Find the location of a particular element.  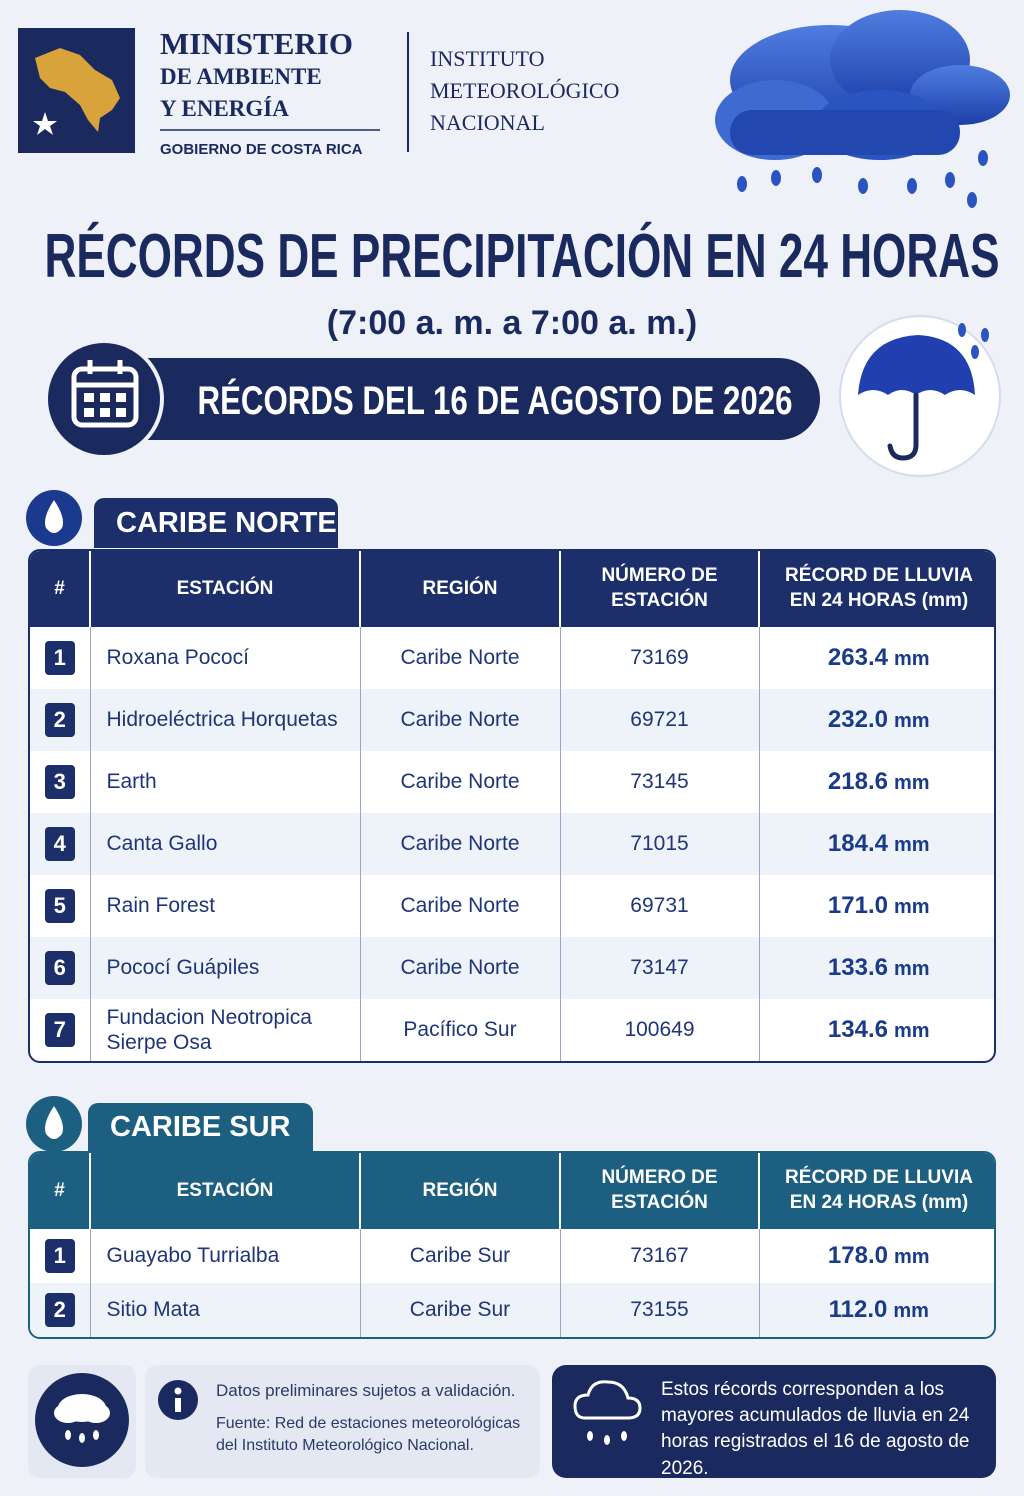

region: Pacífico Sur is located at coordinates (460, 1030).